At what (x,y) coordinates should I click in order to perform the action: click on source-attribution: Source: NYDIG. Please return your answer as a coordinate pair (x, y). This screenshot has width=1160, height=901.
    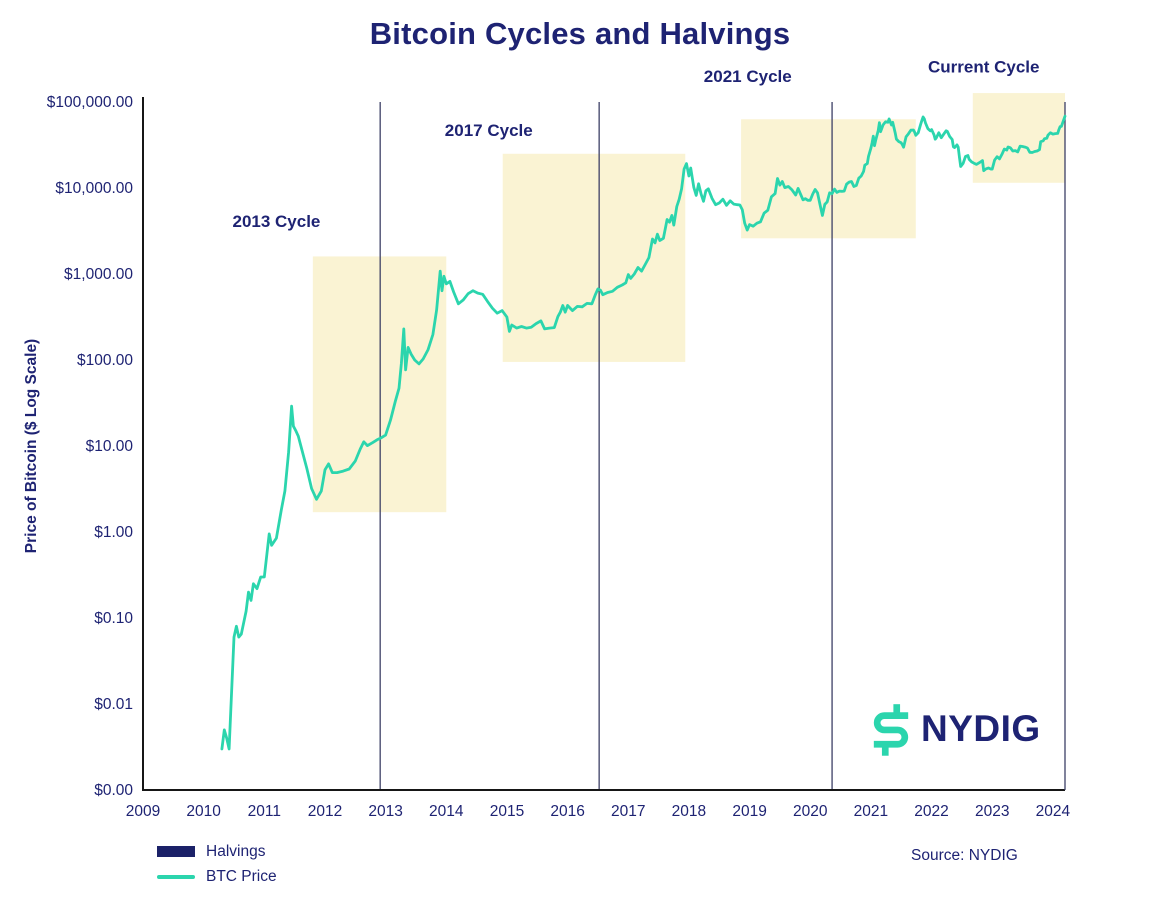
    Looking at the image, I should click on (964, 855).